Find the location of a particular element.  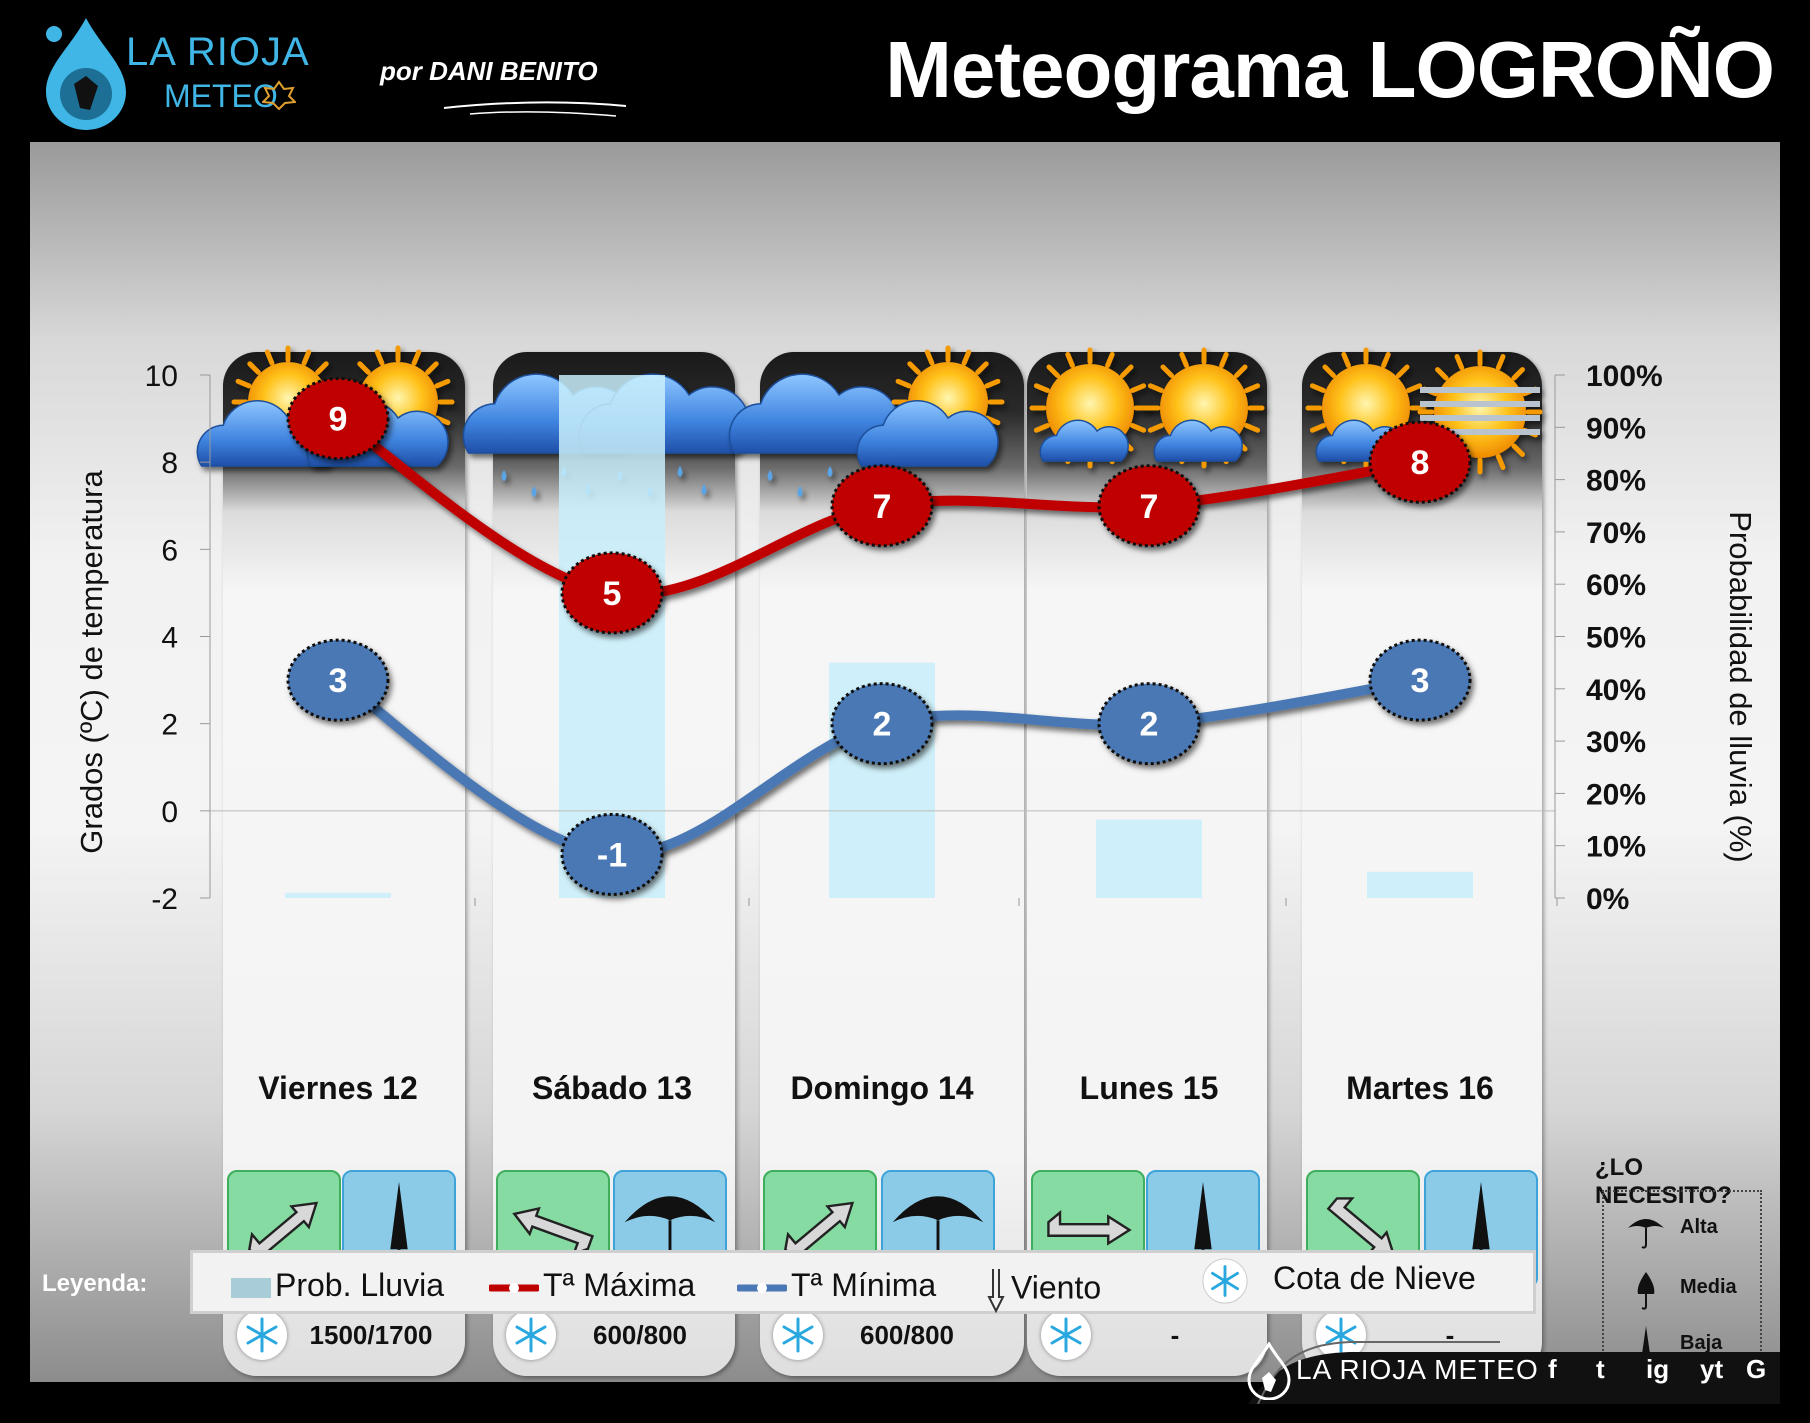

y2-tick-label: 20% is located at coordinates (1616, 794).